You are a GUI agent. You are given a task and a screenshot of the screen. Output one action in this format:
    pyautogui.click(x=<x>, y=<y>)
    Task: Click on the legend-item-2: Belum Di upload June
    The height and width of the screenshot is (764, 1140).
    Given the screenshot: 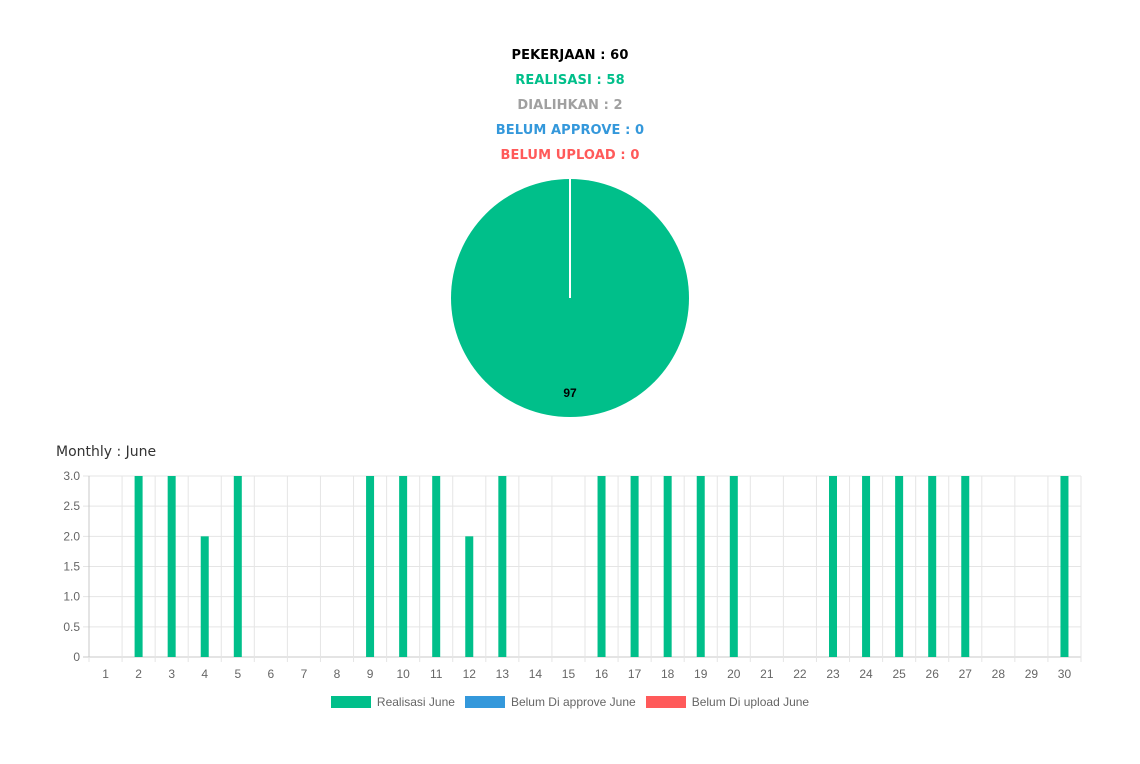 What is the action you would take?
    pyautogui.click(x=727, y=702)
    